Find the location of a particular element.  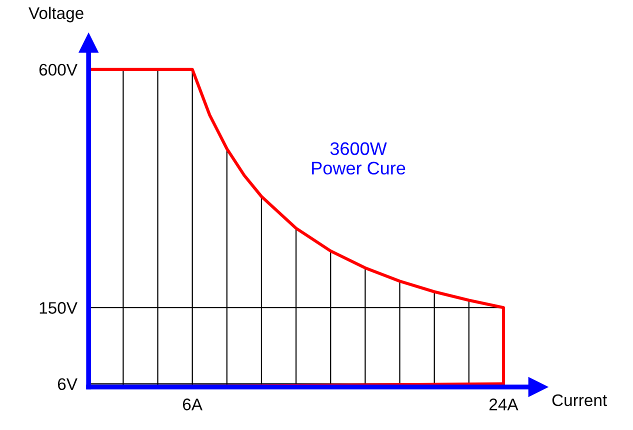

y-tick-label: 6V is located at coordinates (68, 384).